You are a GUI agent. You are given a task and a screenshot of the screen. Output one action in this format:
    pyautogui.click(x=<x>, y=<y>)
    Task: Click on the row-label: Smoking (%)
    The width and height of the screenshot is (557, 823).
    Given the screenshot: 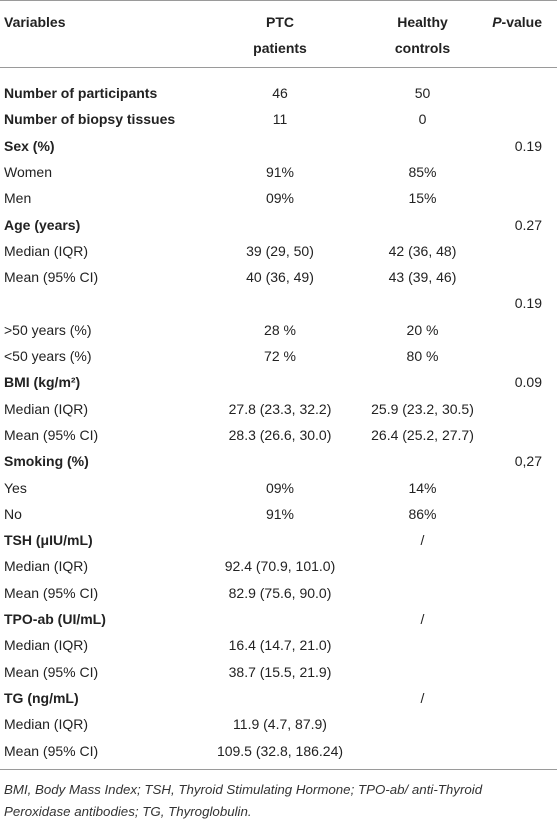 What is the action you would take?
    pyautogui.click(x=46, y=461)
    